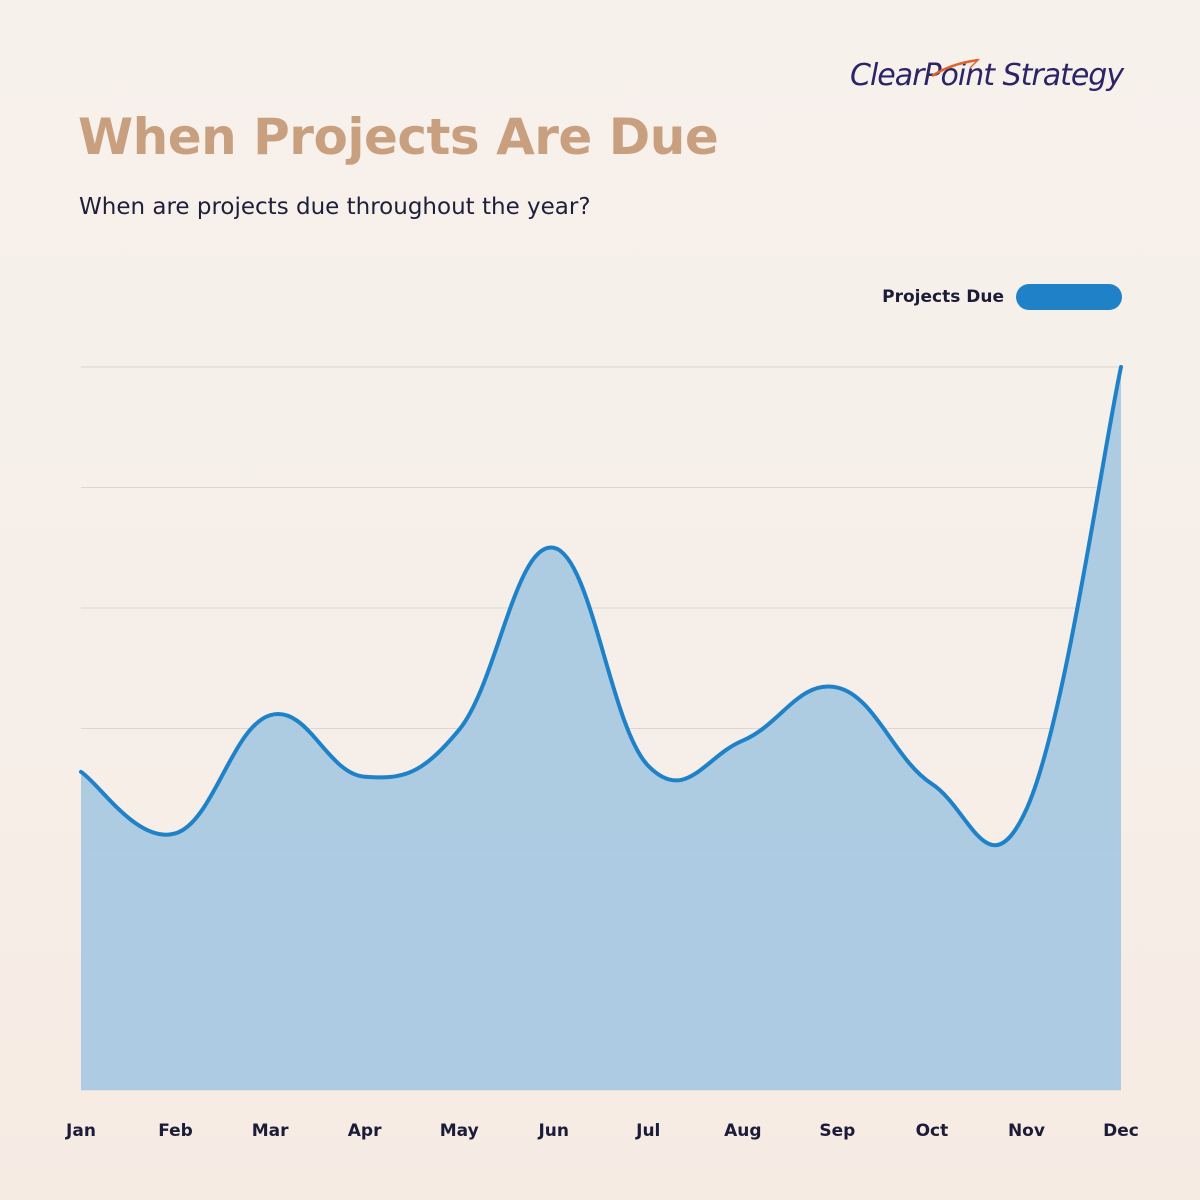 Image resolution: width=1200 pixels, height=1200 pixels. Describe the element at coordinates (1069, 297) in the screenshot. I see `legend-swatch` at that location.